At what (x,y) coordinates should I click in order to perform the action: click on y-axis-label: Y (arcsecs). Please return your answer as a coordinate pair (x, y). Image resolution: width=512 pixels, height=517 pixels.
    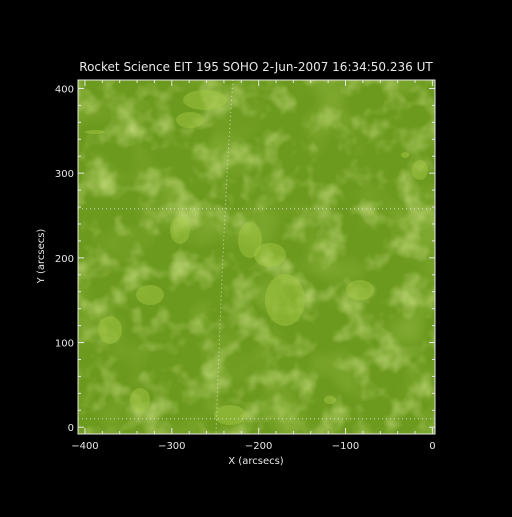
    Looking at the image, I should click on (41, 257).